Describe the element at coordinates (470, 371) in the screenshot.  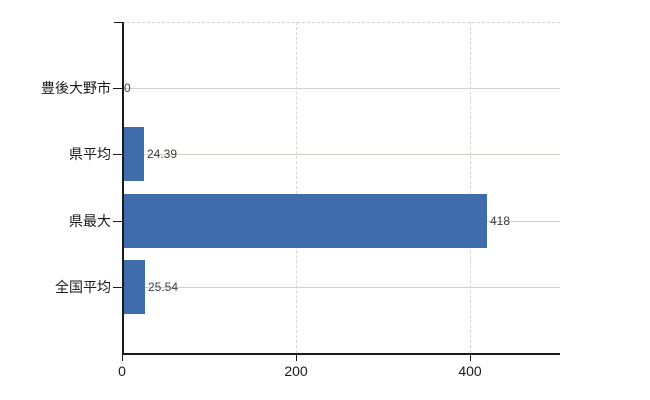
I see `x-tick-label: 400` at that location.